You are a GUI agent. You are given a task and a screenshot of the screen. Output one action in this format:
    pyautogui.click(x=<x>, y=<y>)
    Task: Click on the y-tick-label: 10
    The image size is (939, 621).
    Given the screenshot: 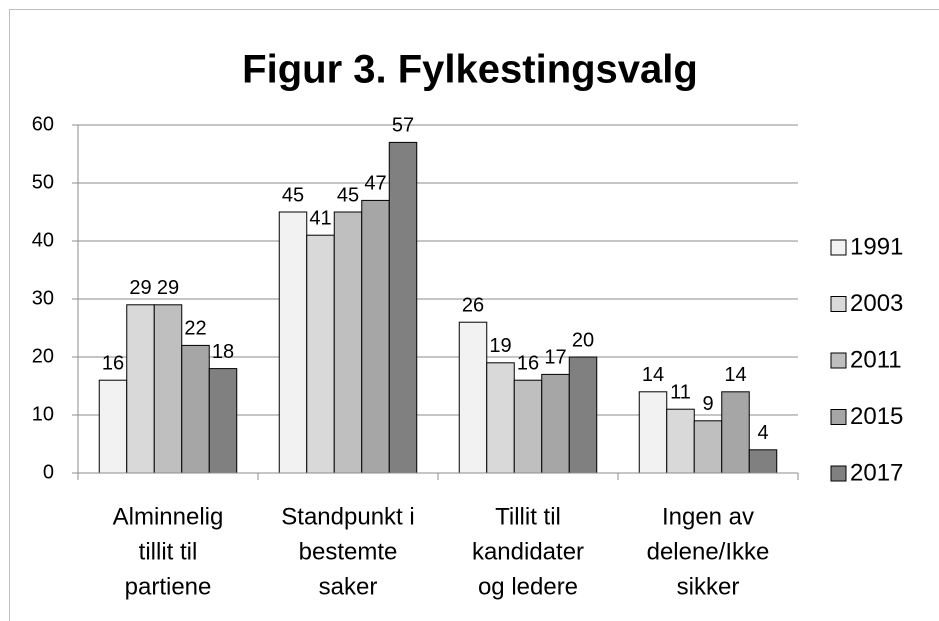 What is the action you would take?
    pyautogui.click(x=43, y=414)
    